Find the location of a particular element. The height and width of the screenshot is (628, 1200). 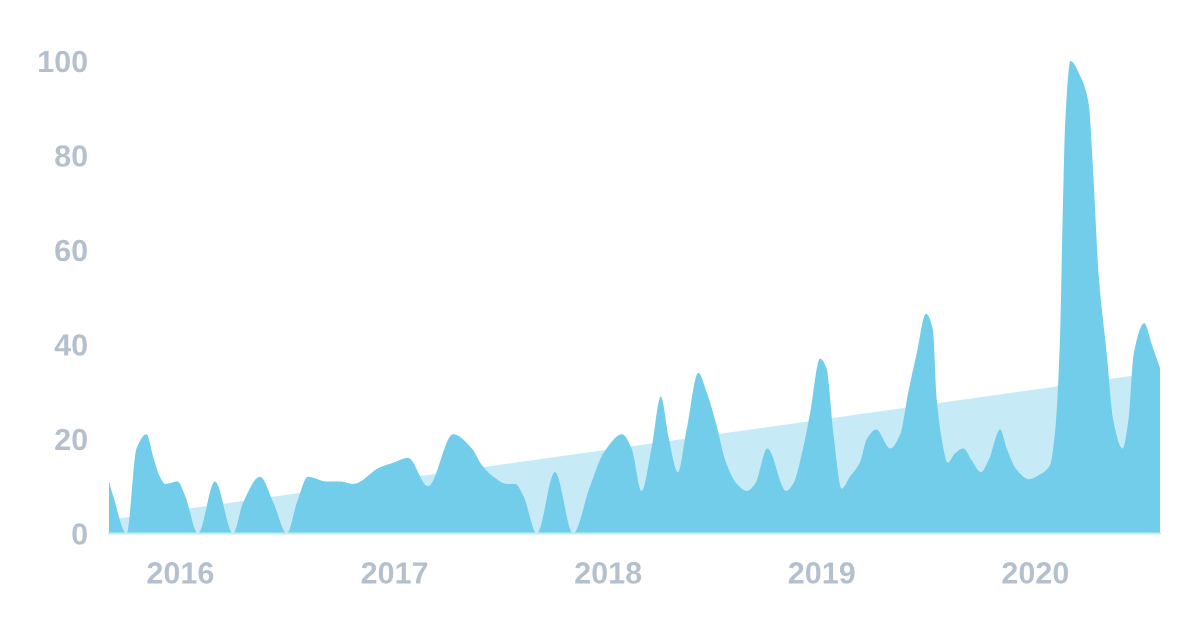

x-tick-label: 2018 is located at coordinates (608, 573).